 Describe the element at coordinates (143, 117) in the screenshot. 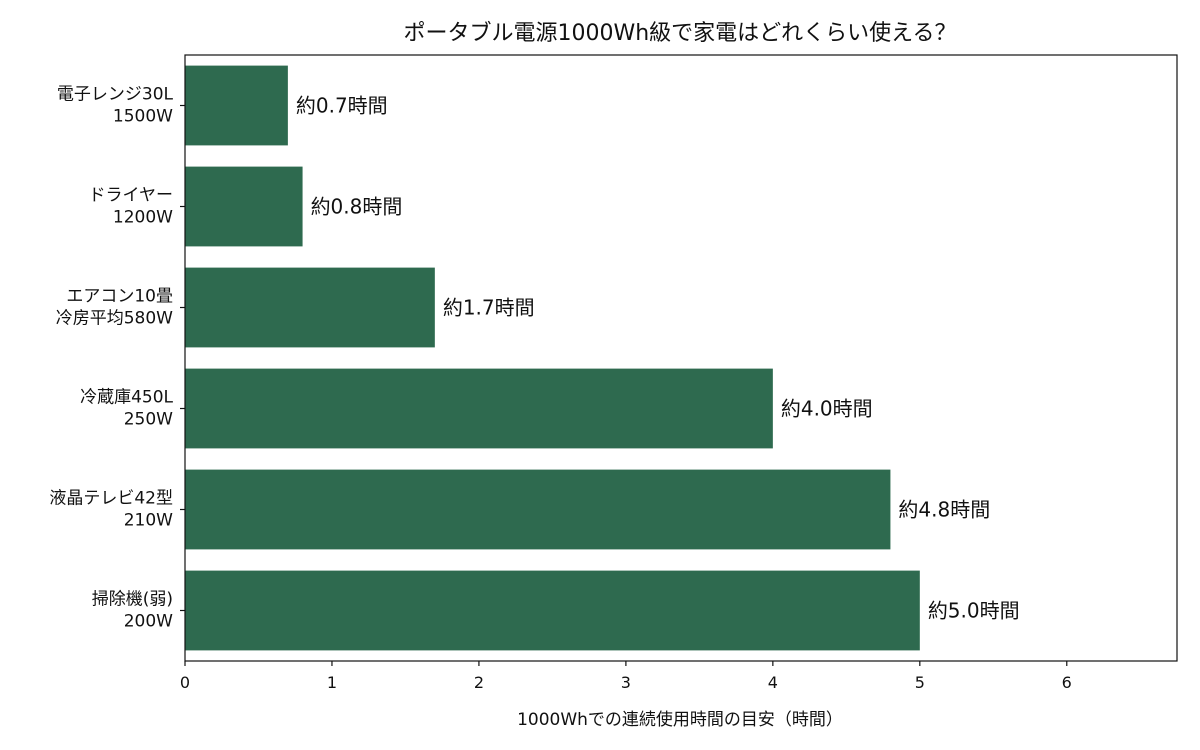

I see `category-label: 1500W` at that location.